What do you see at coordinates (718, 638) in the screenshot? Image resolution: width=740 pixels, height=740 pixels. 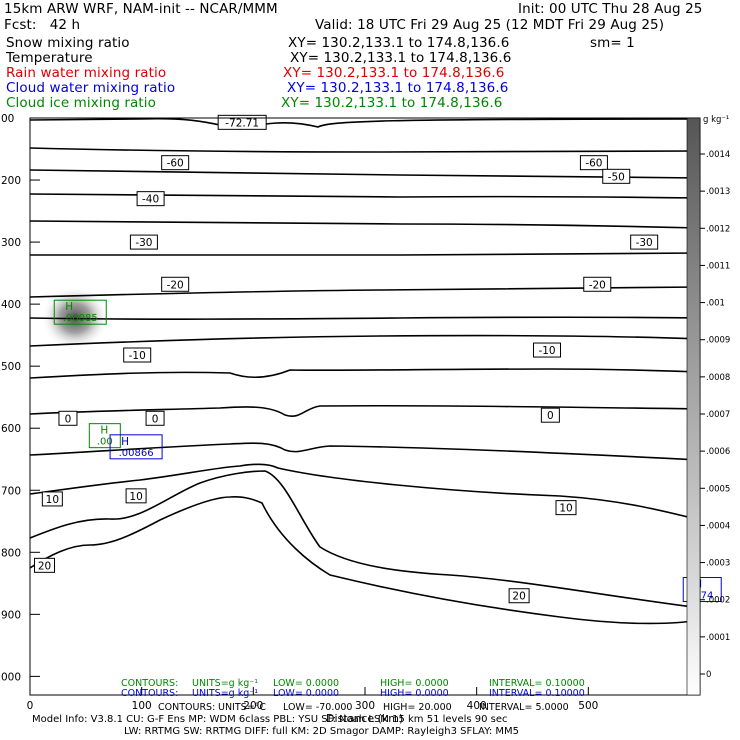 I see `colorbar-tick-label: .0001` at bounding box center [718, 638].